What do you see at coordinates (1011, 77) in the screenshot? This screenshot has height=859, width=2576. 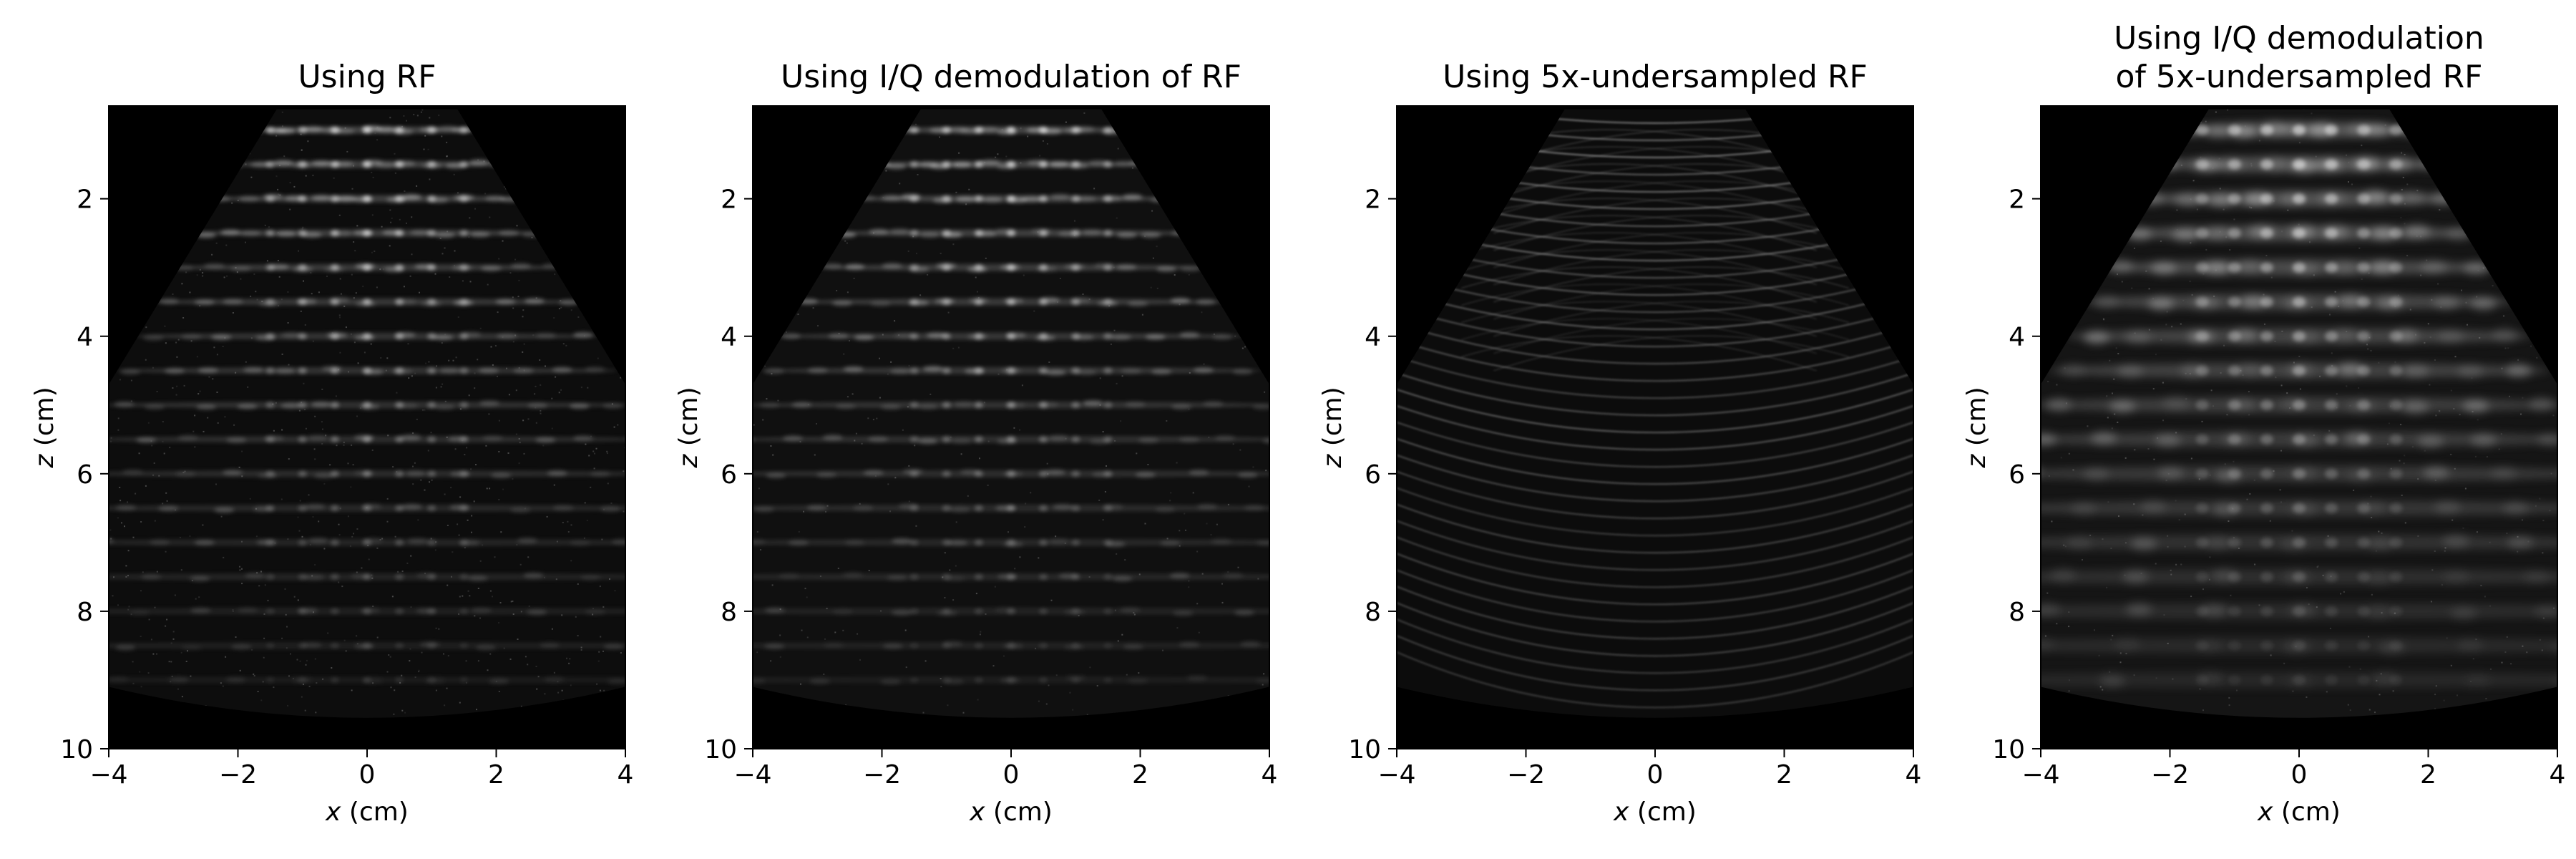 I see `panel-title: Using I/Q demodulation of RF` at bounding box center [1011, 77].